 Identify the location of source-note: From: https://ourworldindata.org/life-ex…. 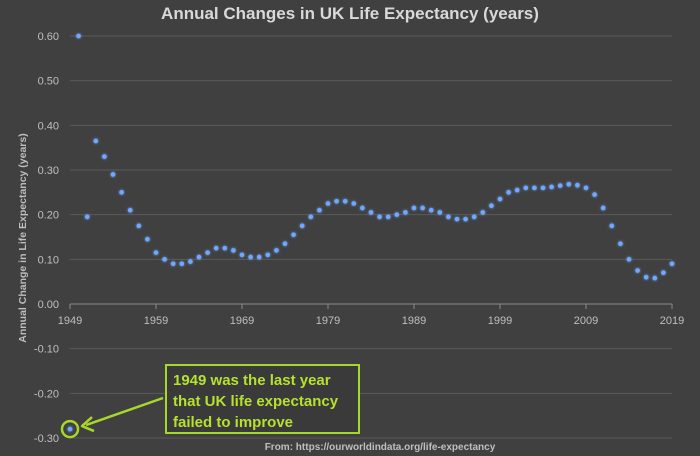
(380, 447).